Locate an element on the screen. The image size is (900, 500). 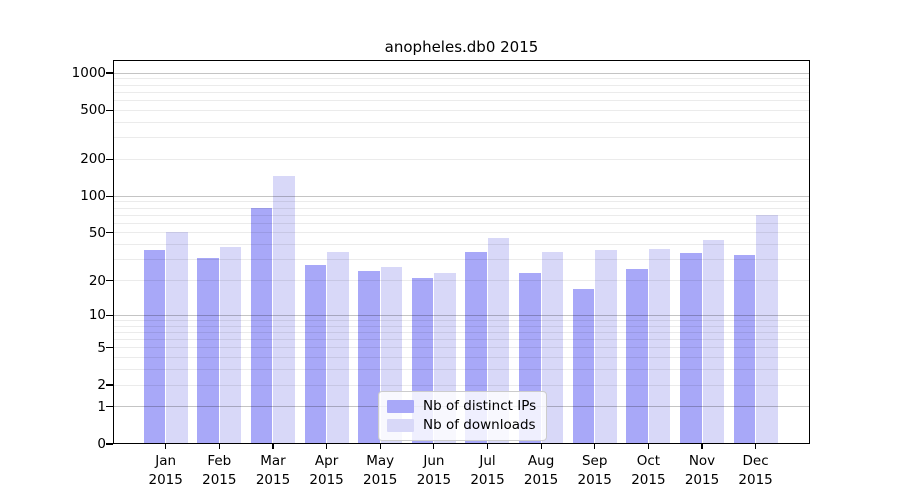
legend-swatch-downloads is located at coordinates (400, 425).